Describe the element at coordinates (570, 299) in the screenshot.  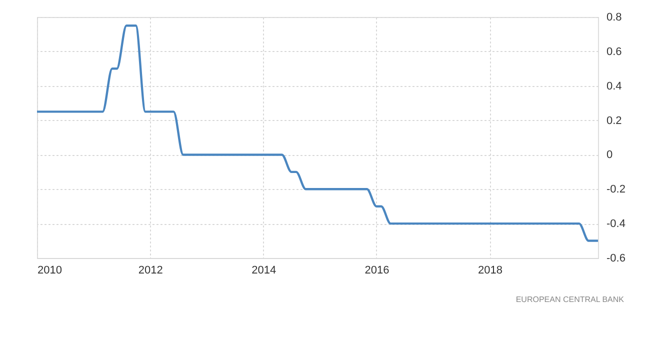
I see `text: EUROPEAN CENTRAL BANK` at that location.